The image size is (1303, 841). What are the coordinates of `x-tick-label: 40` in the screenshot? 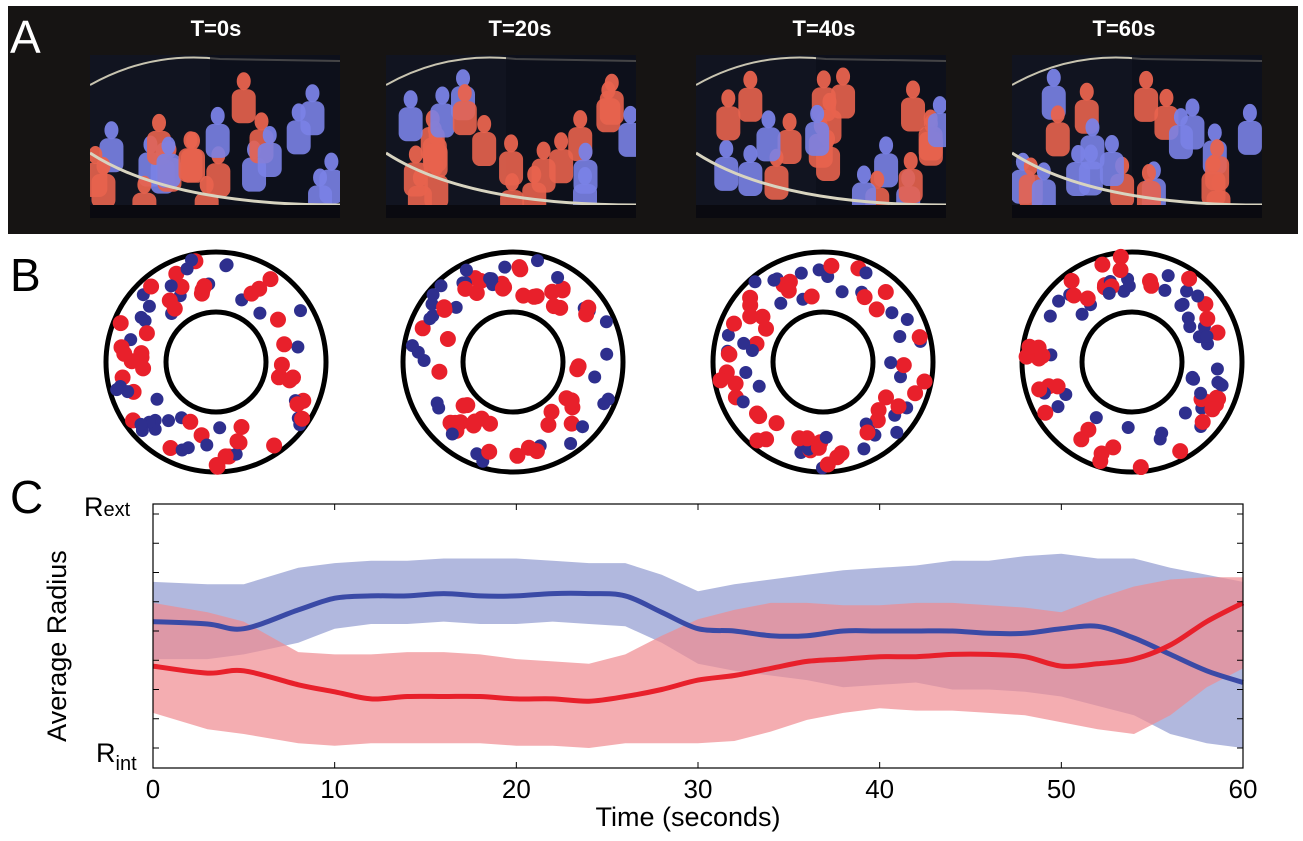 It's located at (879, 789).